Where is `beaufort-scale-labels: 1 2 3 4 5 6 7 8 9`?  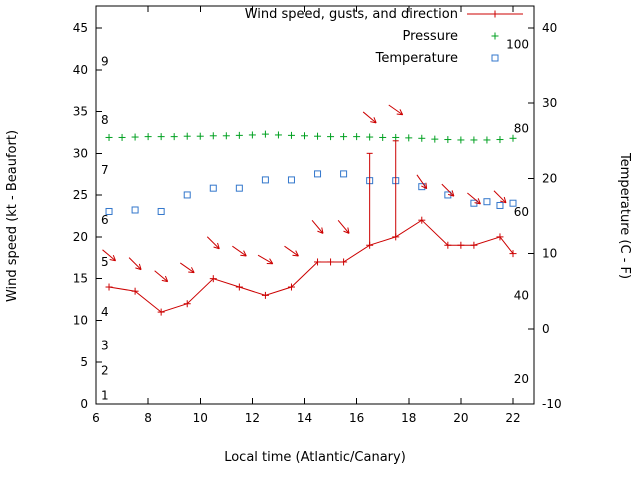 beaufort-scale-labels: 1 2 3 4 5 6 7 8 9 is located at coordinates (105, 228).